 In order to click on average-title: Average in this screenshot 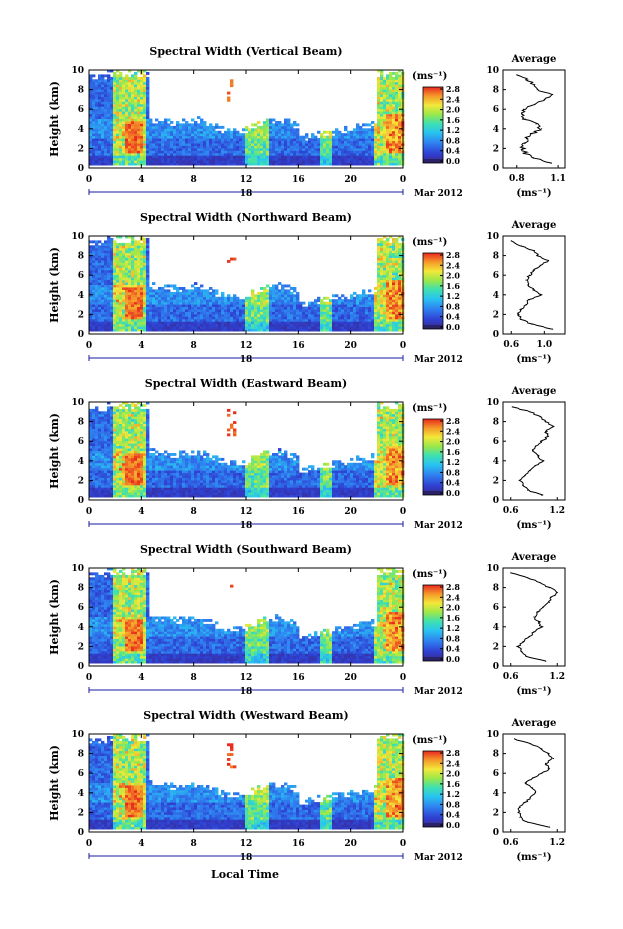, I will do `click(534, 59)`.